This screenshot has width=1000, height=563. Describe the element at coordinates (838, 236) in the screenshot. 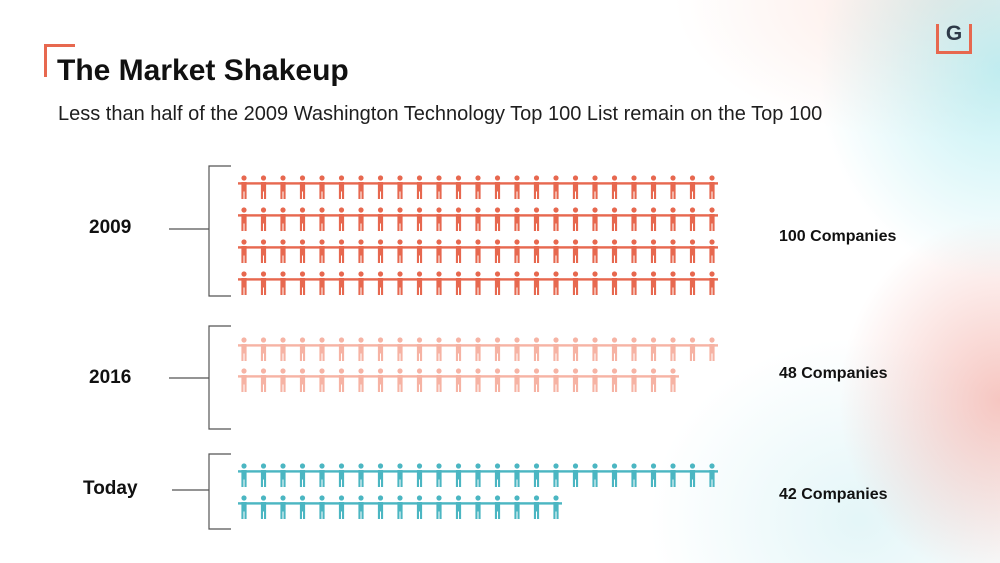

I see `count-label-2009: 100 Companies` at that location.